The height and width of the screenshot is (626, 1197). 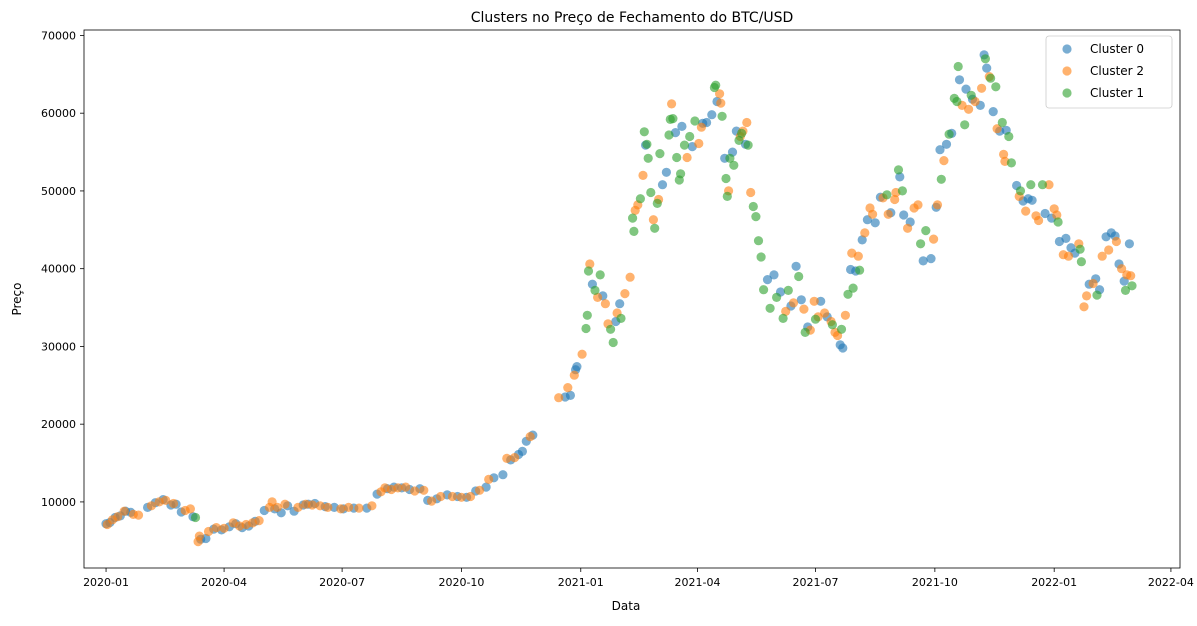 I want to click on y-tick-label: 50000, so click(x=58, y=191).